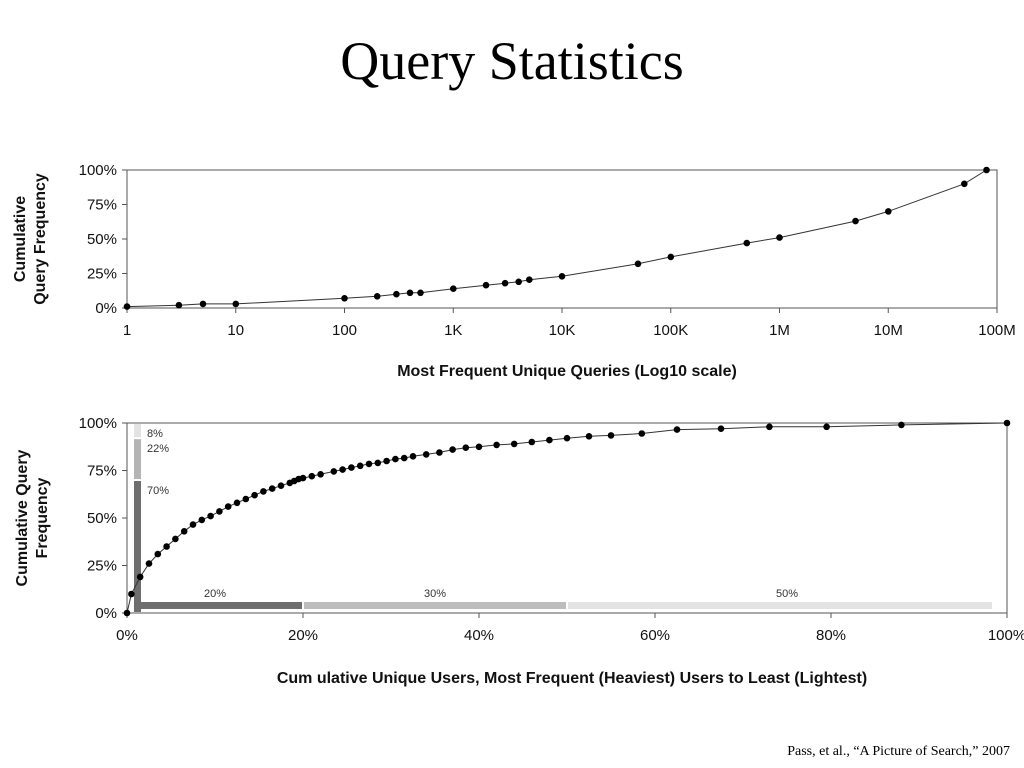 This screenshot has height=768, width=1024. I want to click on y-axis-label-line: Cumulative Query, so click(22, 517).